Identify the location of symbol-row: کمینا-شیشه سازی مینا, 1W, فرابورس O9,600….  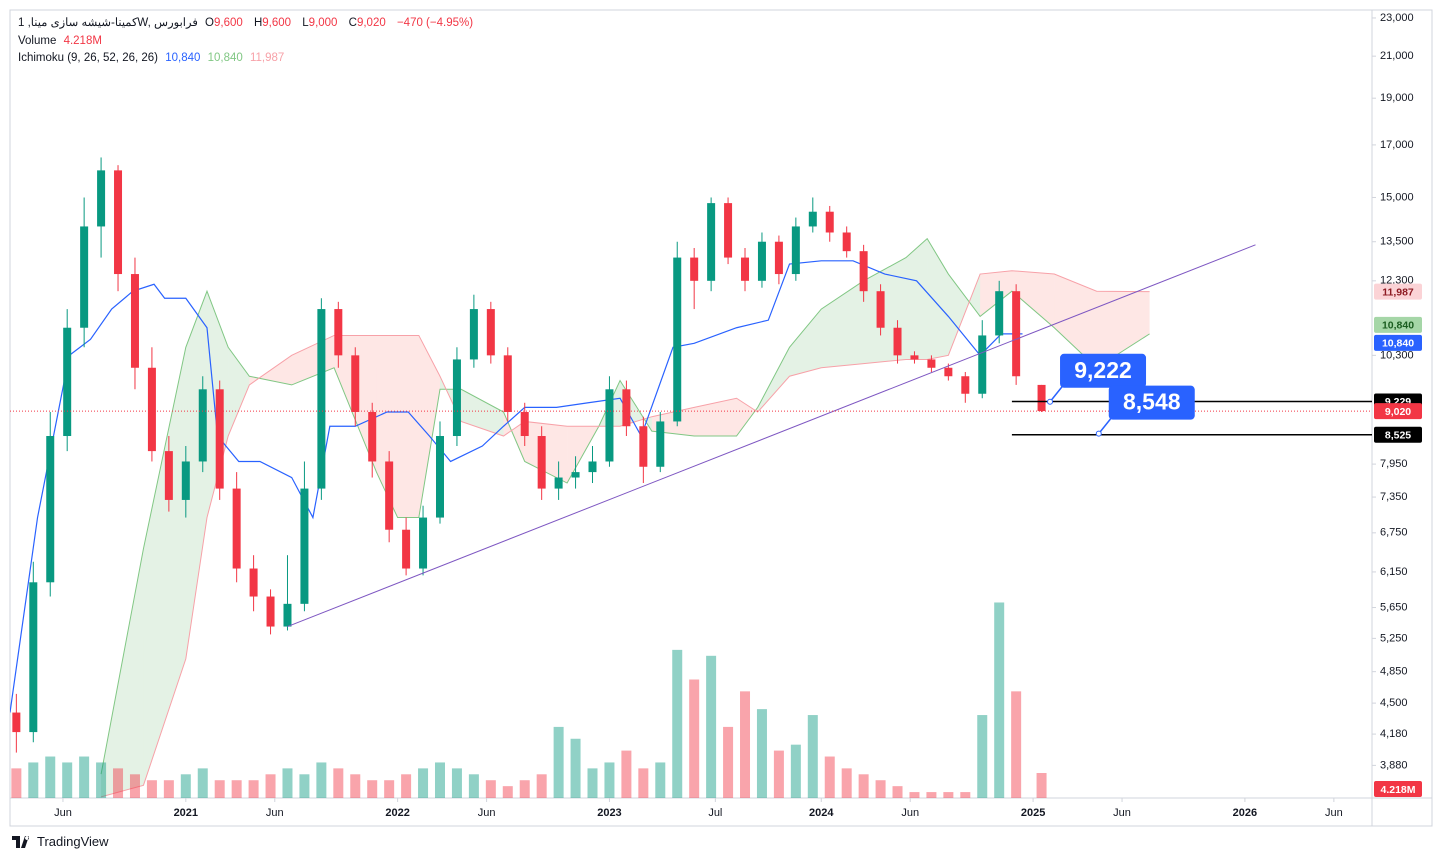
(247, 24).